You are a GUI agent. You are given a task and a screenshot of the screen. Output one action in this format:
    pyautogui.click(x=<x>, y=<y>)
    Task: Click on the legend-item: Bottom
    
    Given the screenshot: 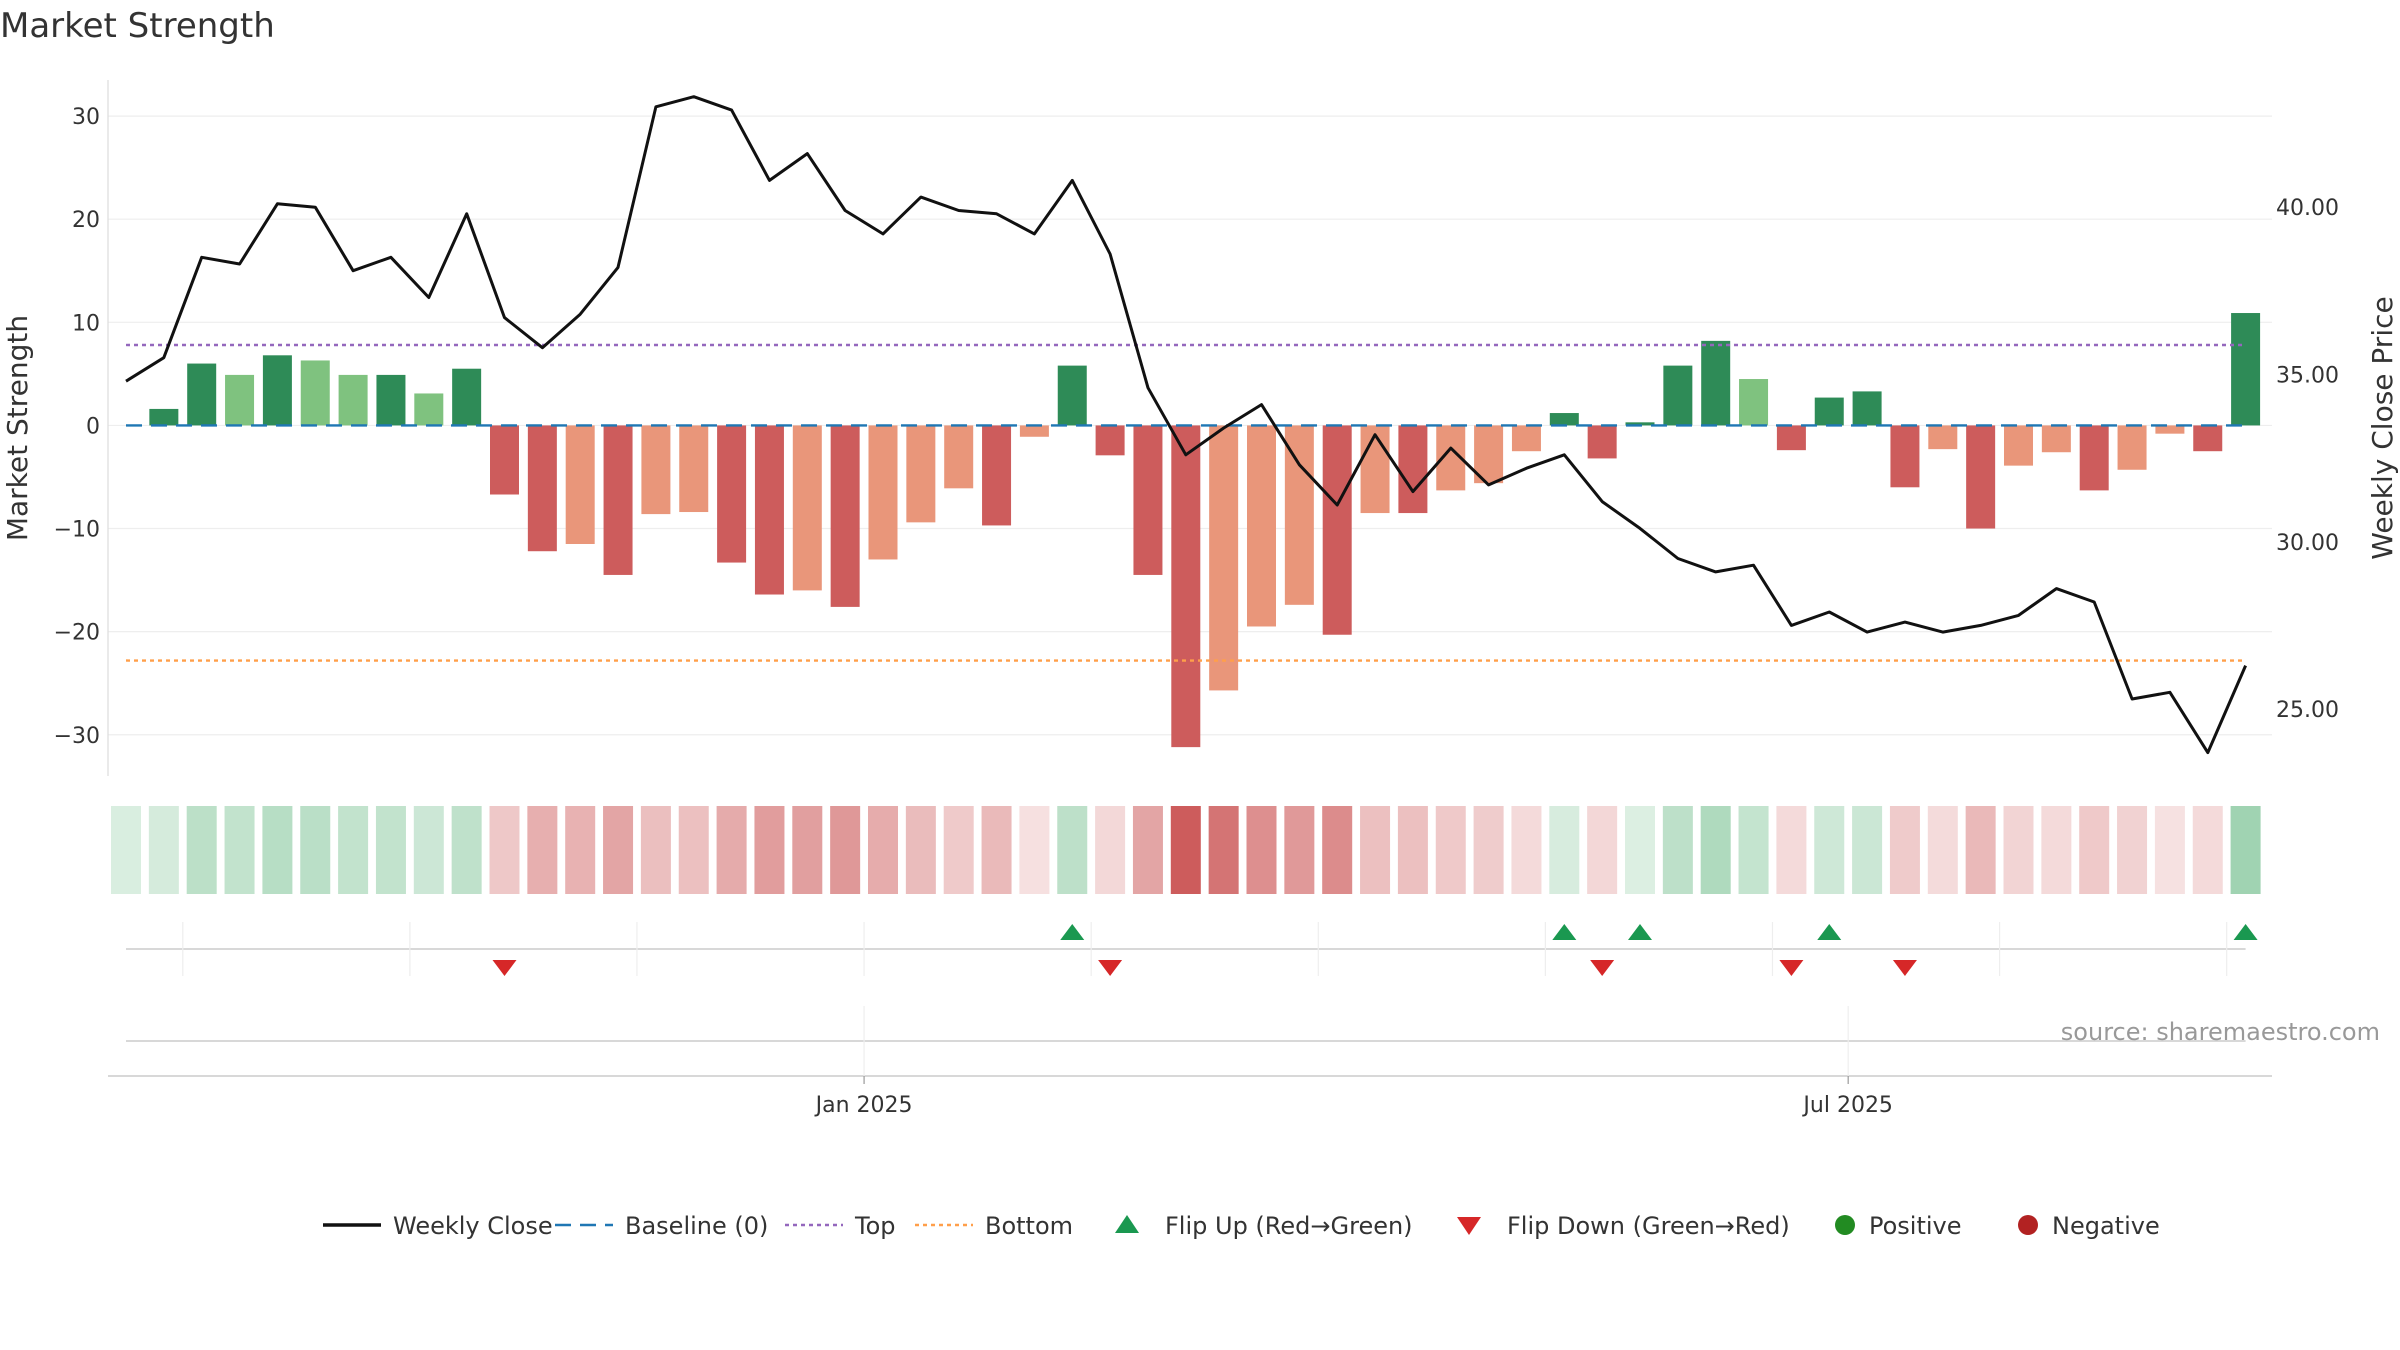 What is the action you would take?
    pyautogui.click(x=994, y=1226)
    